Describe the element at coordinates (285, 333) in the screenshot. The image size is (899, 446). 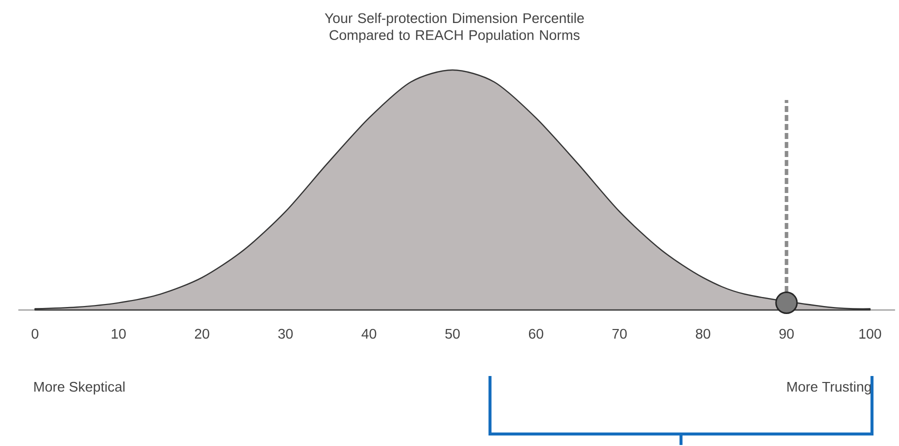
I see `x-tick-label: 30` at that location.